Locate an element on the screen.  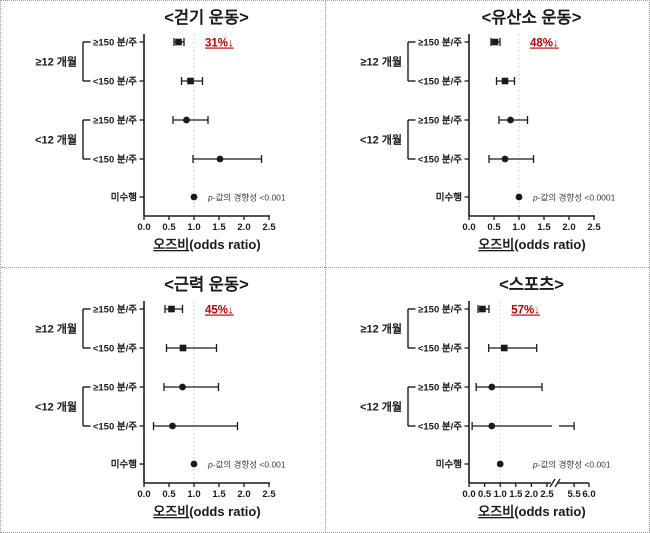
panel-divider-horizontal is located at coordinates (325, 267).